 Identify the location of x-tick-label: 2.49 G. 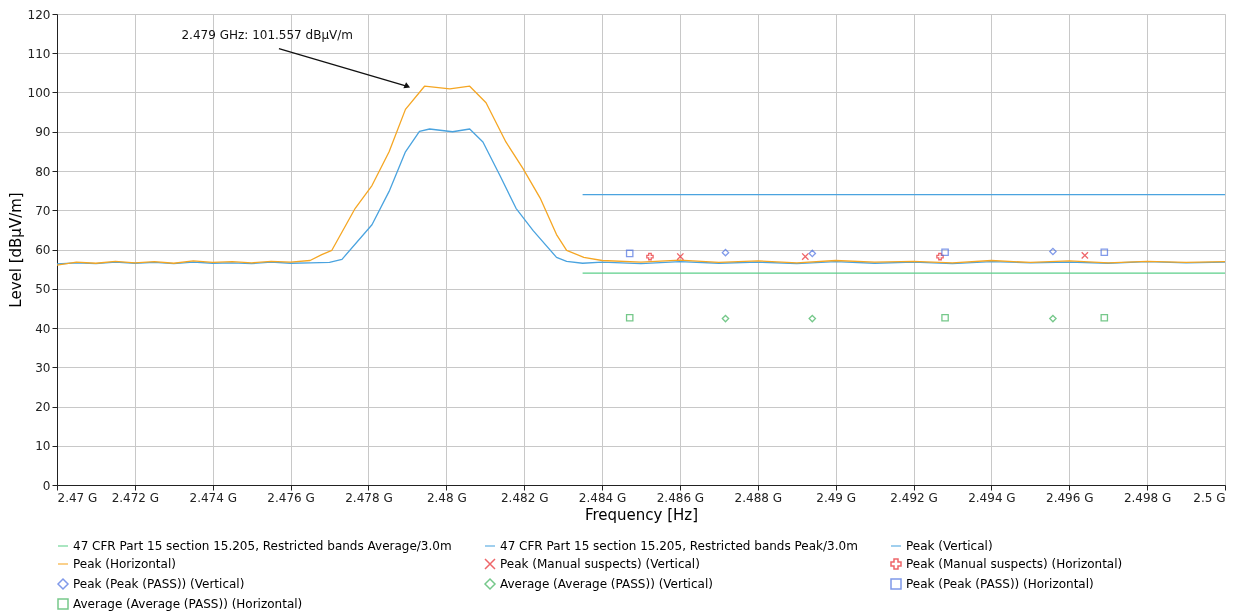
(836, 497).